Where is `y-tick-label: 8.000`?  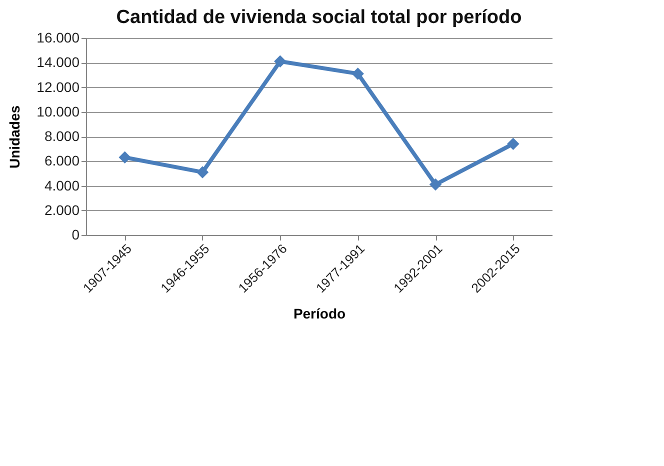 y-tick-label: 8.000 is located at coordinates (62, 136).